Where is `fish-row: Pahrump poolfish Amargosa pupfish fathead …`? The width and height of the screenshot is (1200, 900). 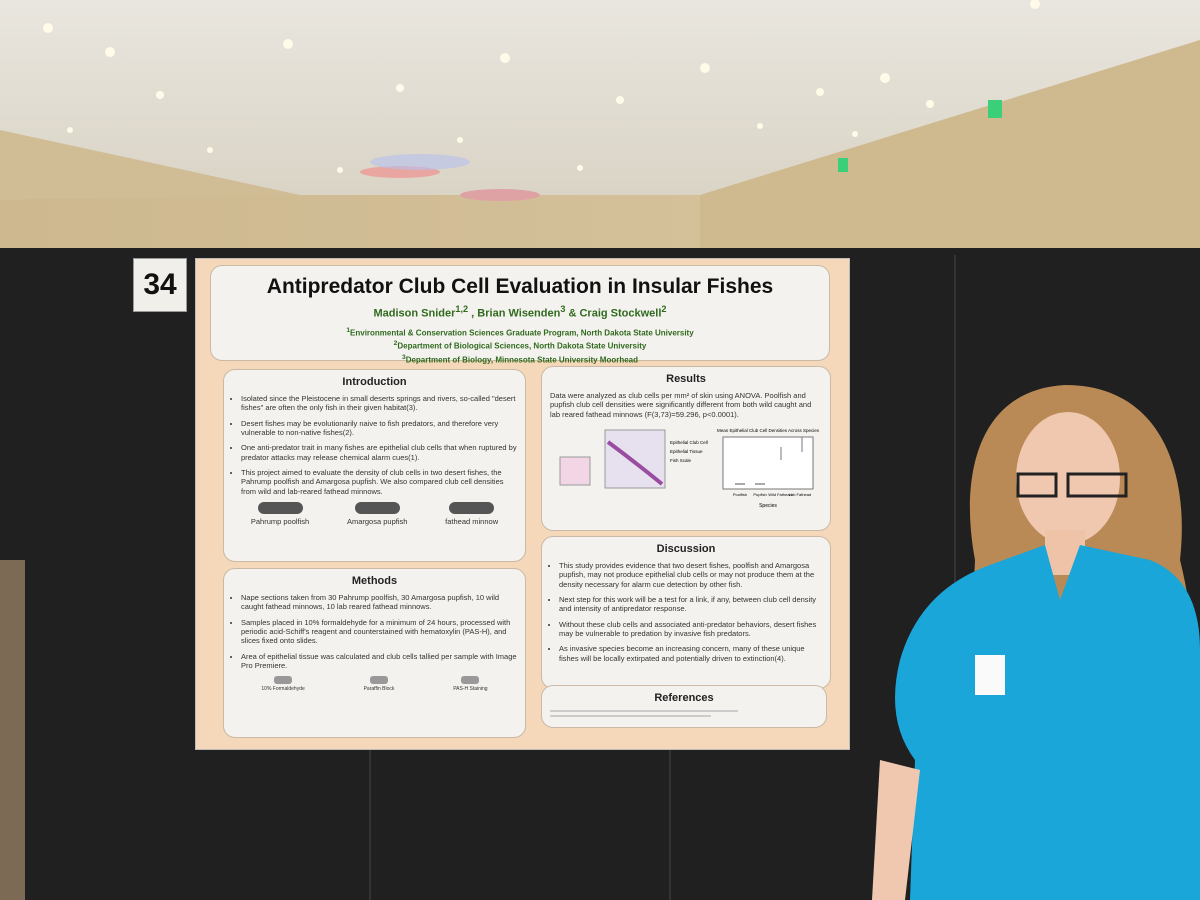 fish-row: Pahrump poolfish Amargosa pupfish fathead … is located at coordinates (374, 514).